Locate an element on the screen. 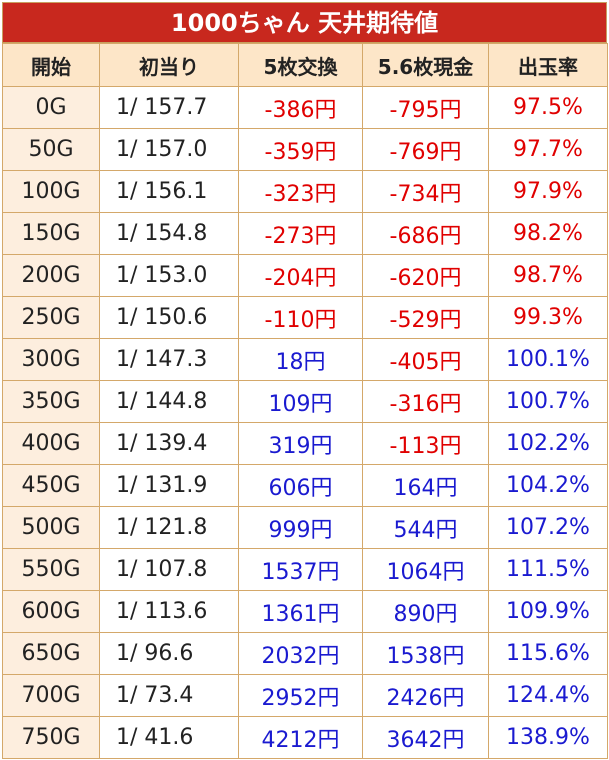  table-row: 550G 1/ 107.8 1537円 1064円 111.5% is located at coordinates (305, 569).